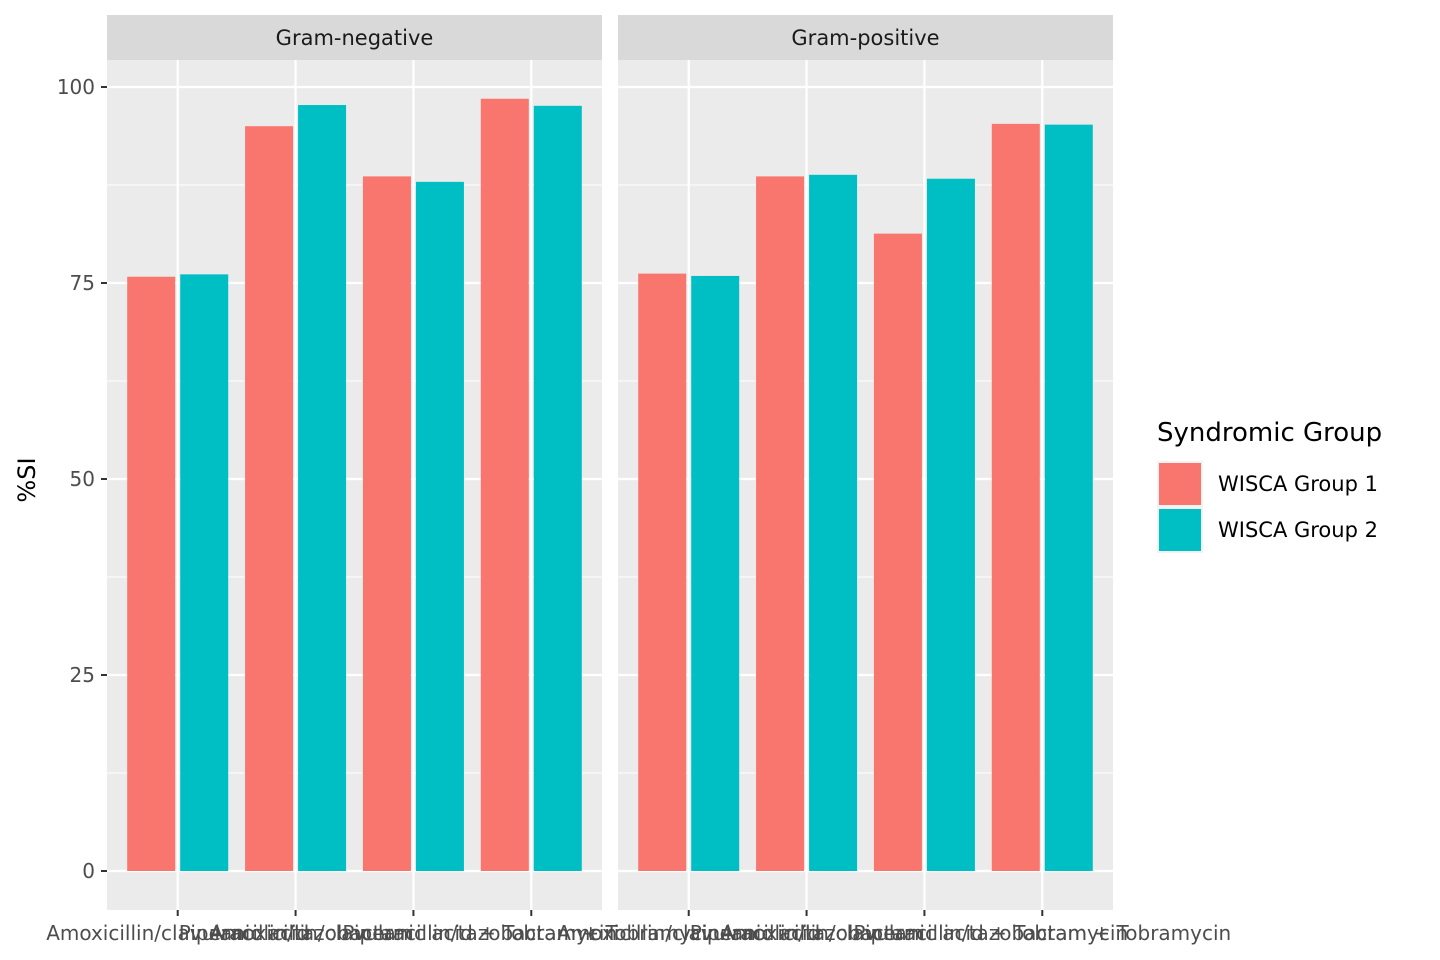 The width and height of the screenshot is (1440, 960). What do you see at coordinates (1269, 433) in the screenshot?
I see `legend-title: Syndromic Group` at bounding box center [1269, 433].